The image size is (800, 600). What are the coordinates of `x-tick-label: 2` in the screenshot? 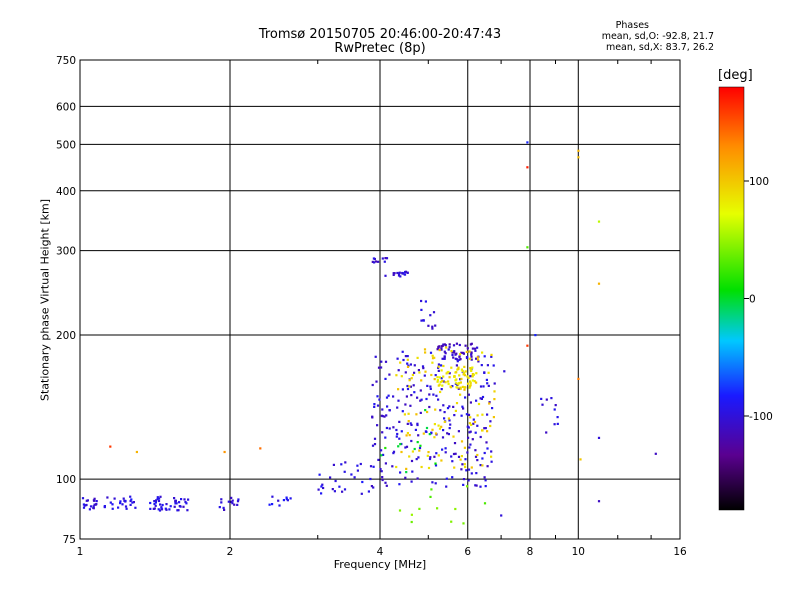 It's located at (230, 552).